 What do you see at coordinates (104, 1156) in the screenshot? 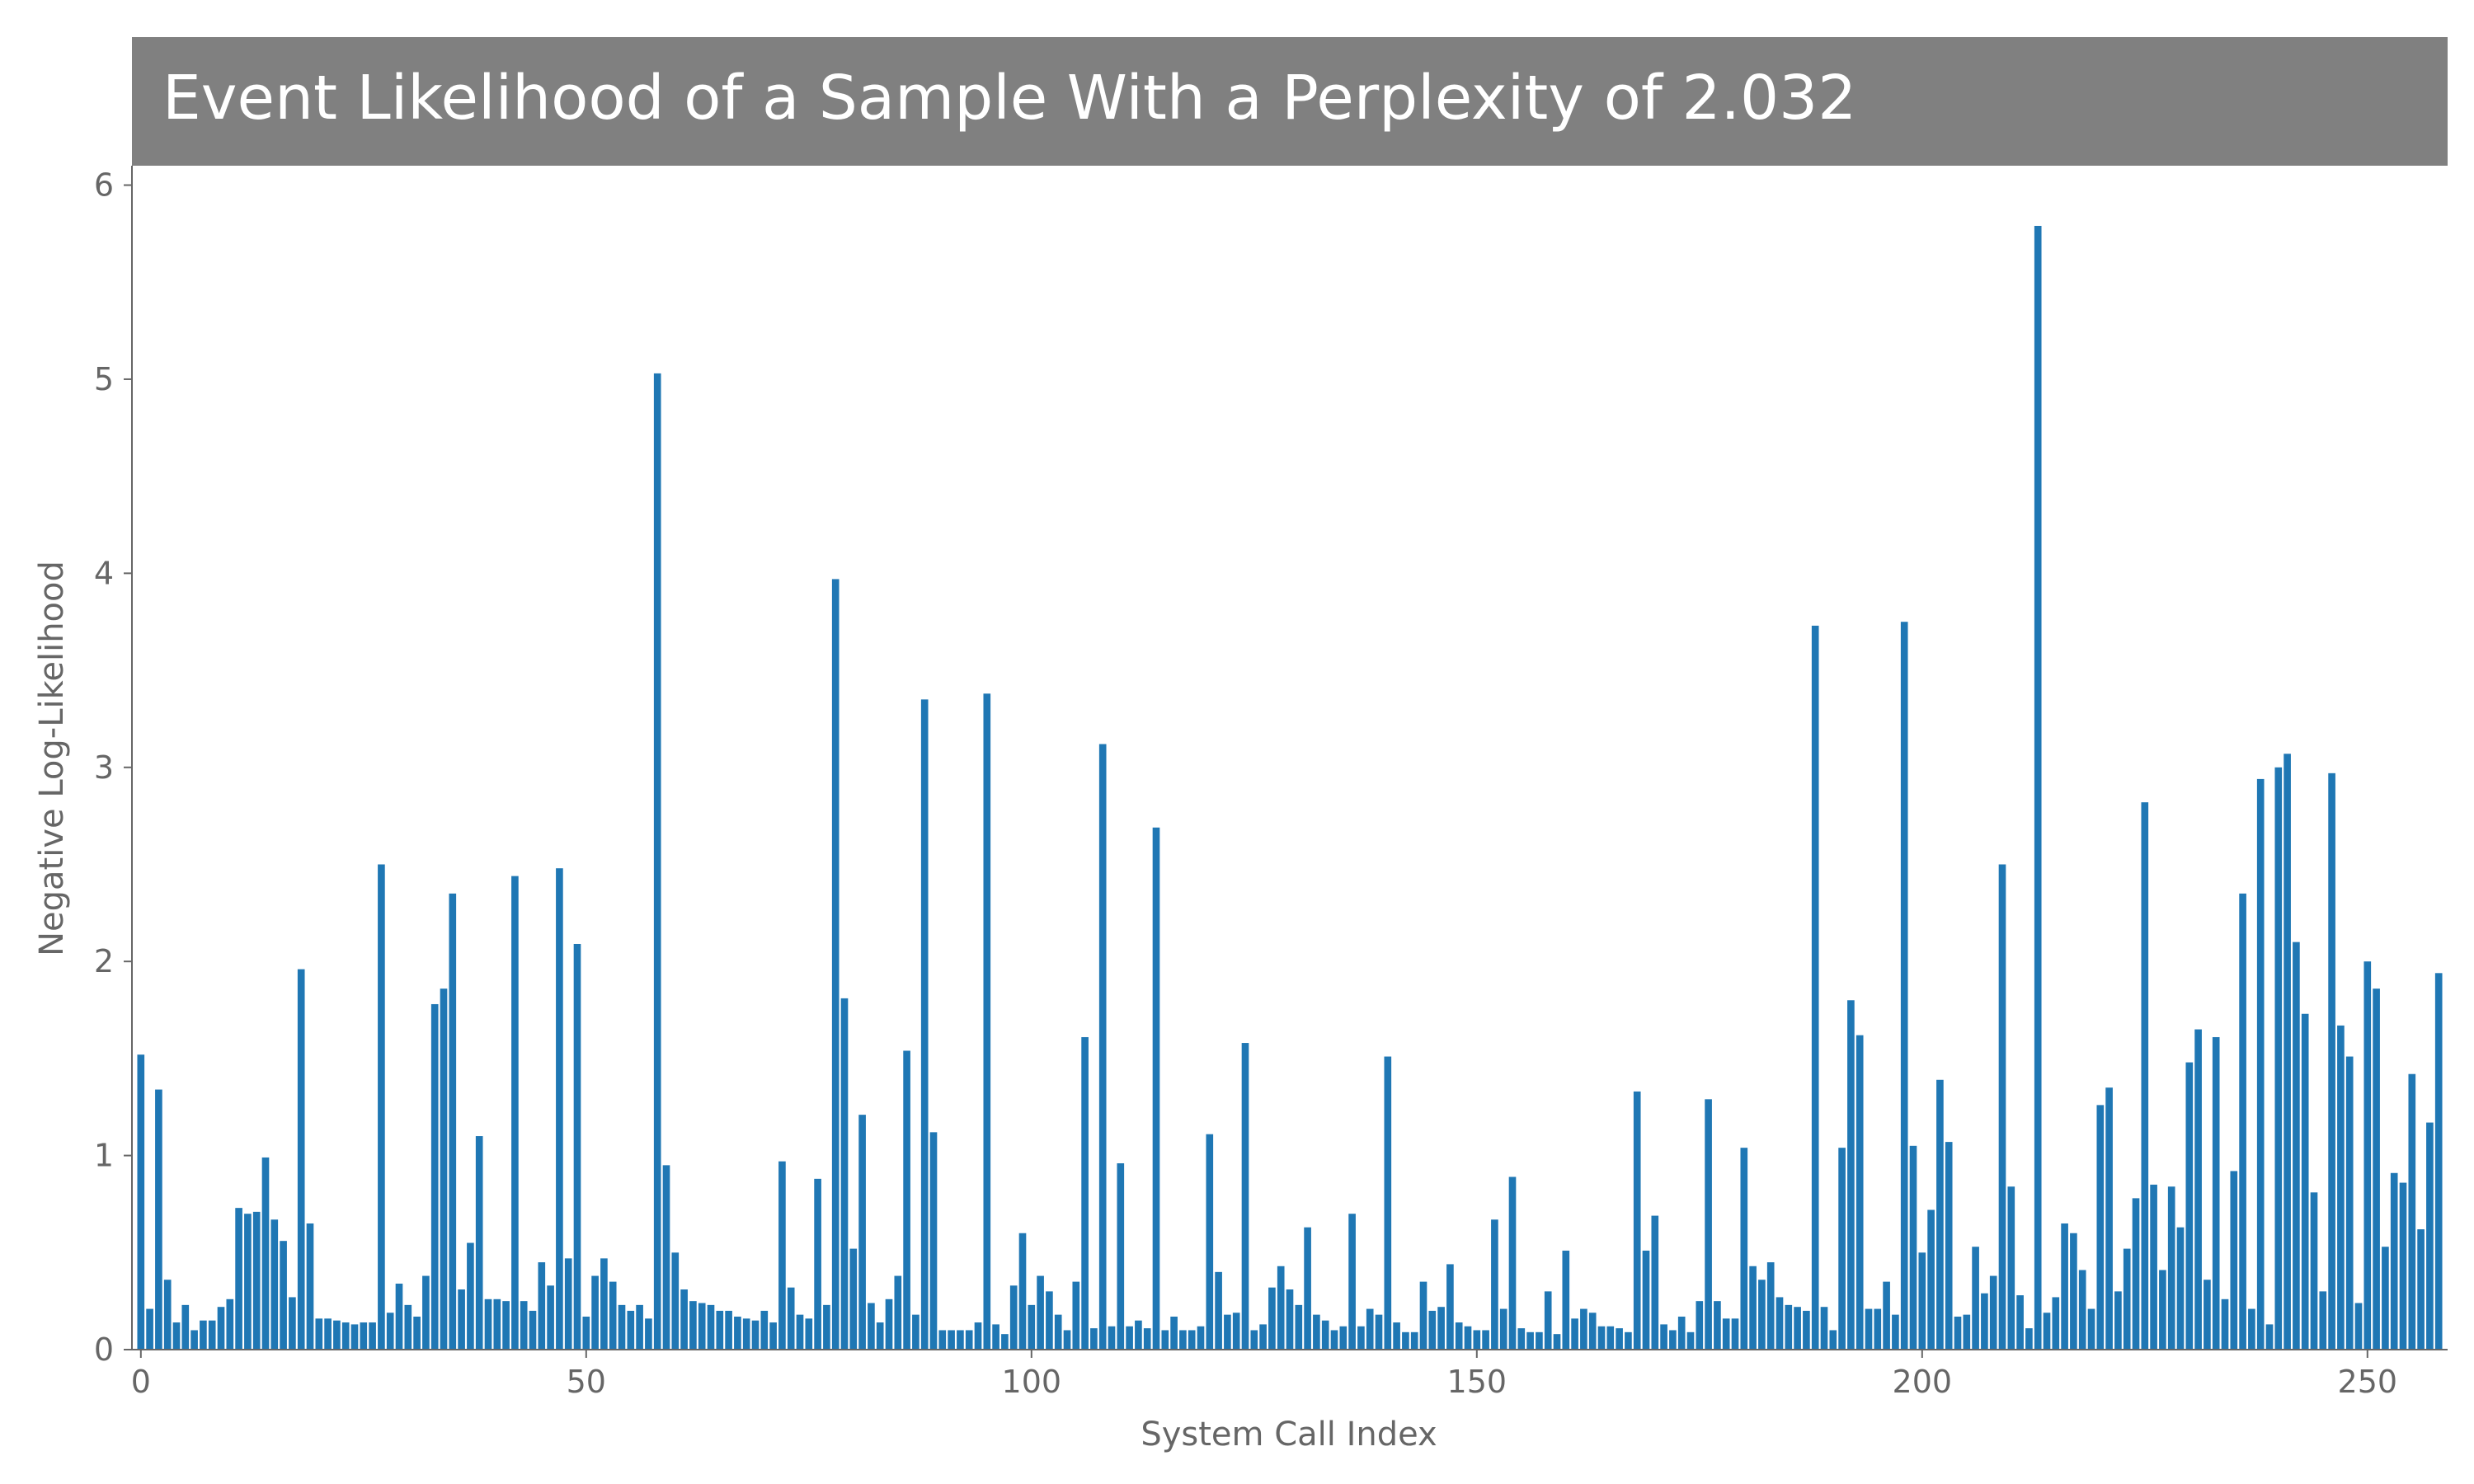
I see `y-tick-label-1: 1` at bounding box center [104, 1156].